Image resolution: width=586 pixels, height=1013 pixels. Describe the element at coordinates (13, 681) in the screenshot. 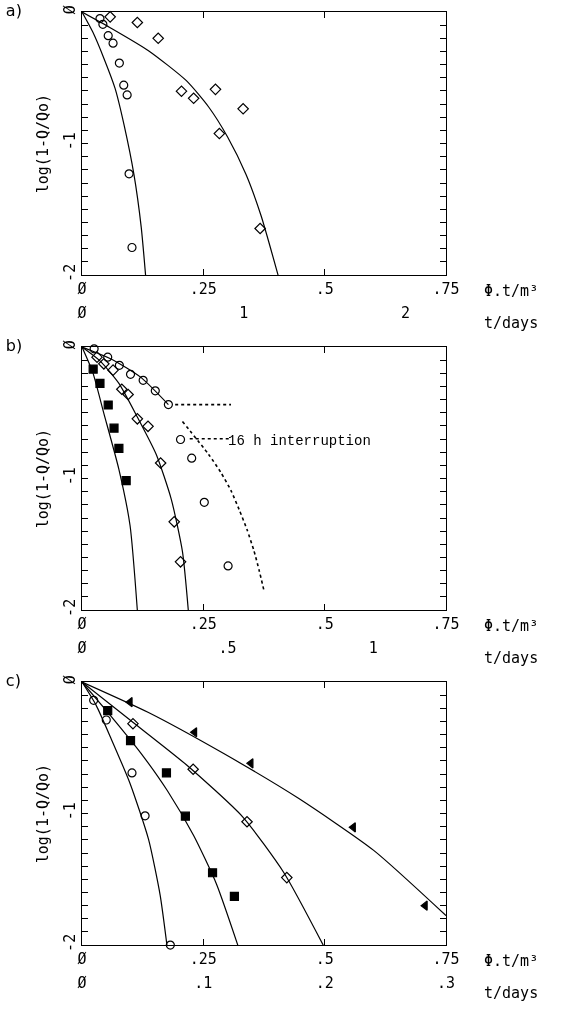

I see `chart-title: c)` at that location.